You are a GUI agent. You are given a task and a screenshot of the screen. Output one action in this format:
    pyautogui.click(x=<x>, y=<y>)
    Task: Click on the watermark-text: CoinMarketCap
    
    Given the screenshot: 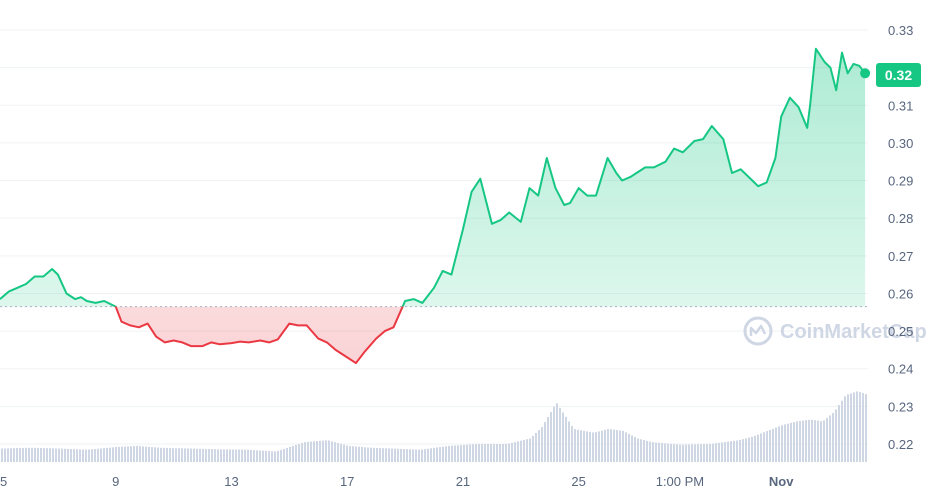 What is the action you would take?
    pyautogui.click(x=853, y=332)
    